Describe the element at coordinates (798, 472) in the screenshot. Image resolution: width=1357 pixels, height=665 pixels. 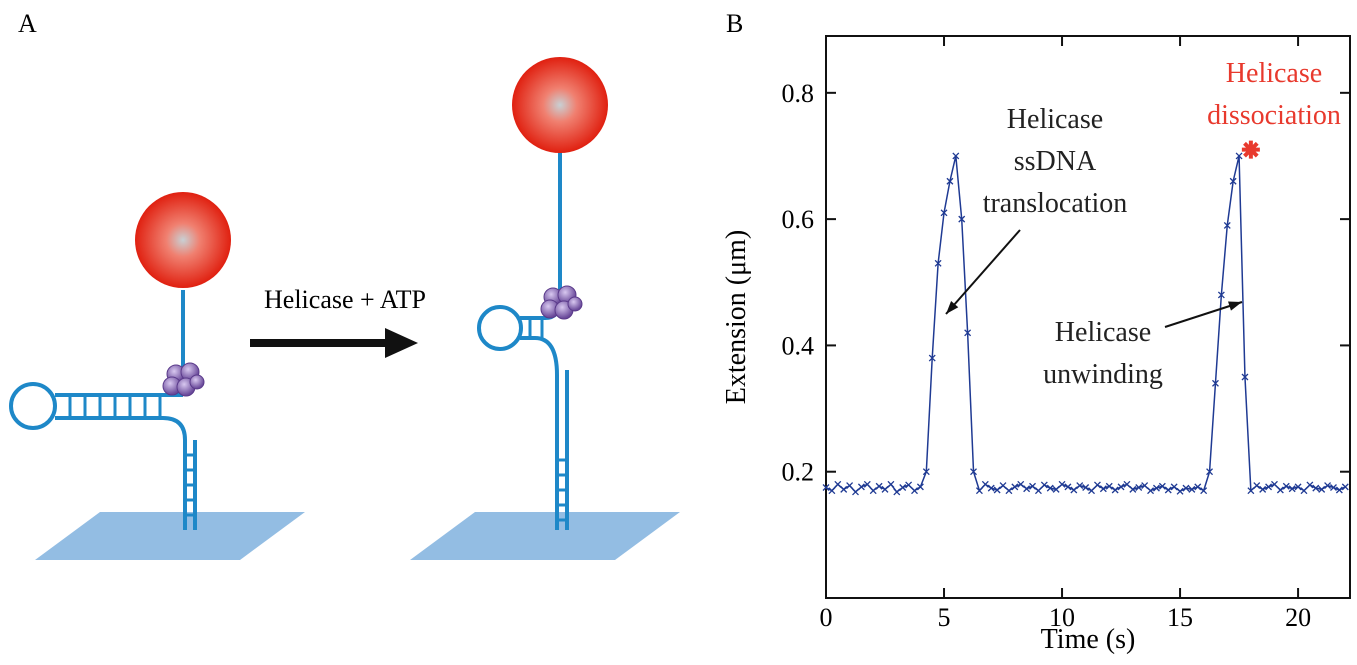
I see `y-tick-label: 0.2` at that location.